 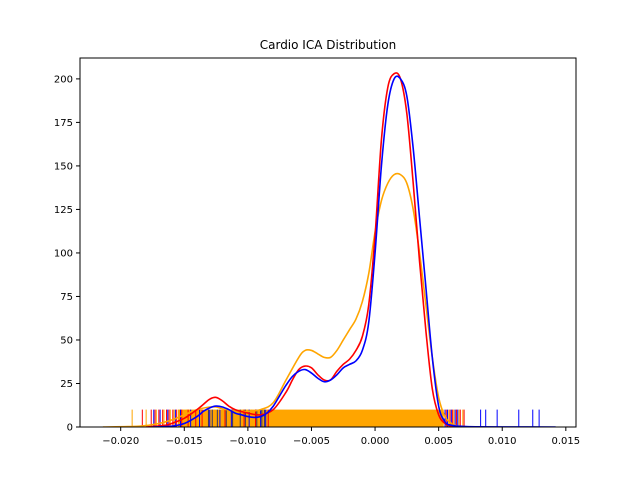 I want to click on x-tick-label: 0.005, so click(x=438, y=441).